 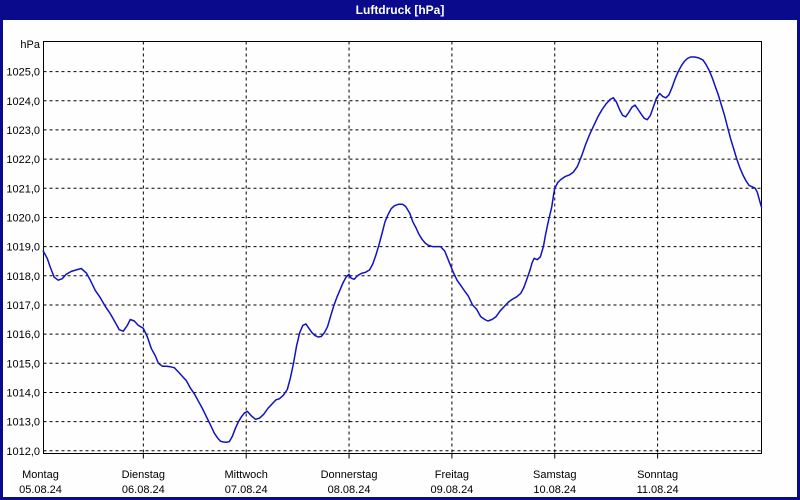 What do you see at coordinates (23, 218) in the screenshot?
I see `y-tick-label: 1020,0` at bounding box center [23, 218].